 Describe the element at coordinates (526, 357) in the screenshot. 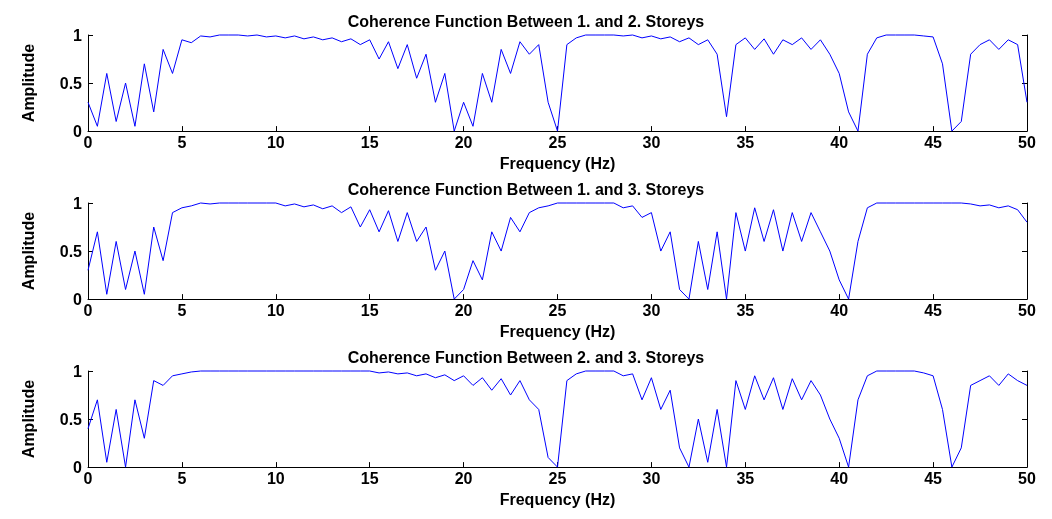

I see `chart-title: Coherence Function Between 2. and 3. Storeys` at that location.